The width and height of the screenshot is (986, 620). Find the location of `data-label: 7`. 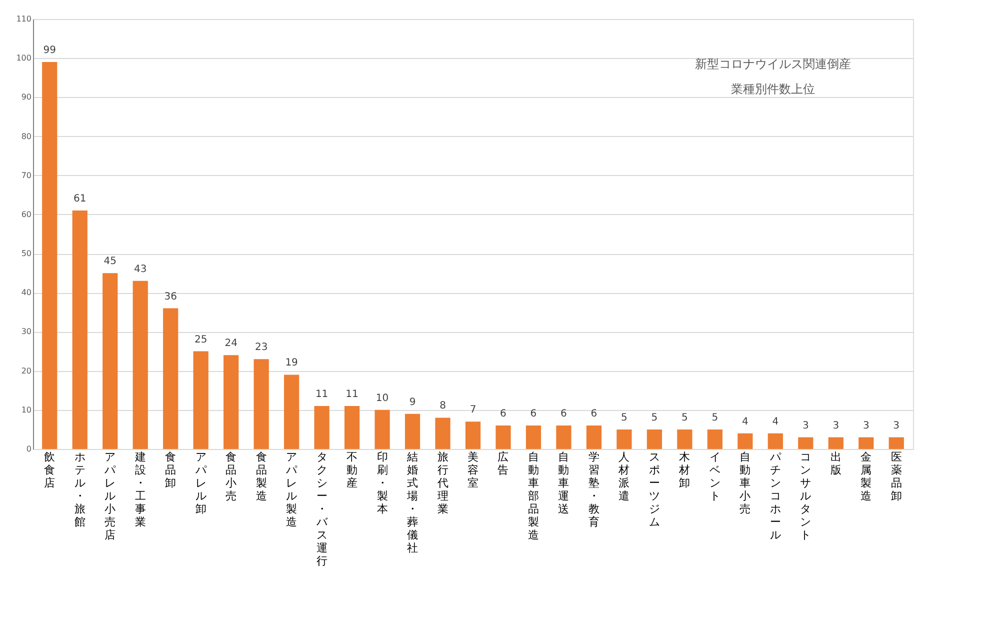

data-label: 7 is located at coordinates (473, 410).